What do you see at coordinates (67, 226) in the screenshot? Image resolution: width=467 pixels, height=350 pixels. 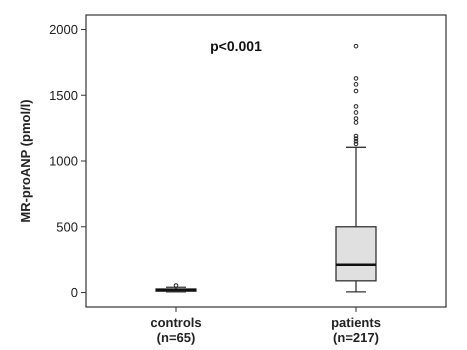 I see `y-tick-label: 500` at bounding box center [67, 226].